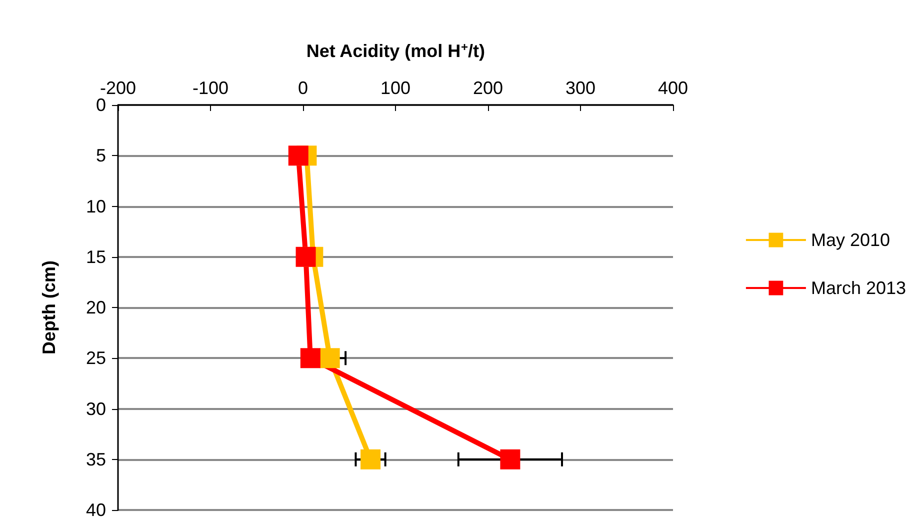  I want to click on y-tick-label: 10, so click(96, 206).